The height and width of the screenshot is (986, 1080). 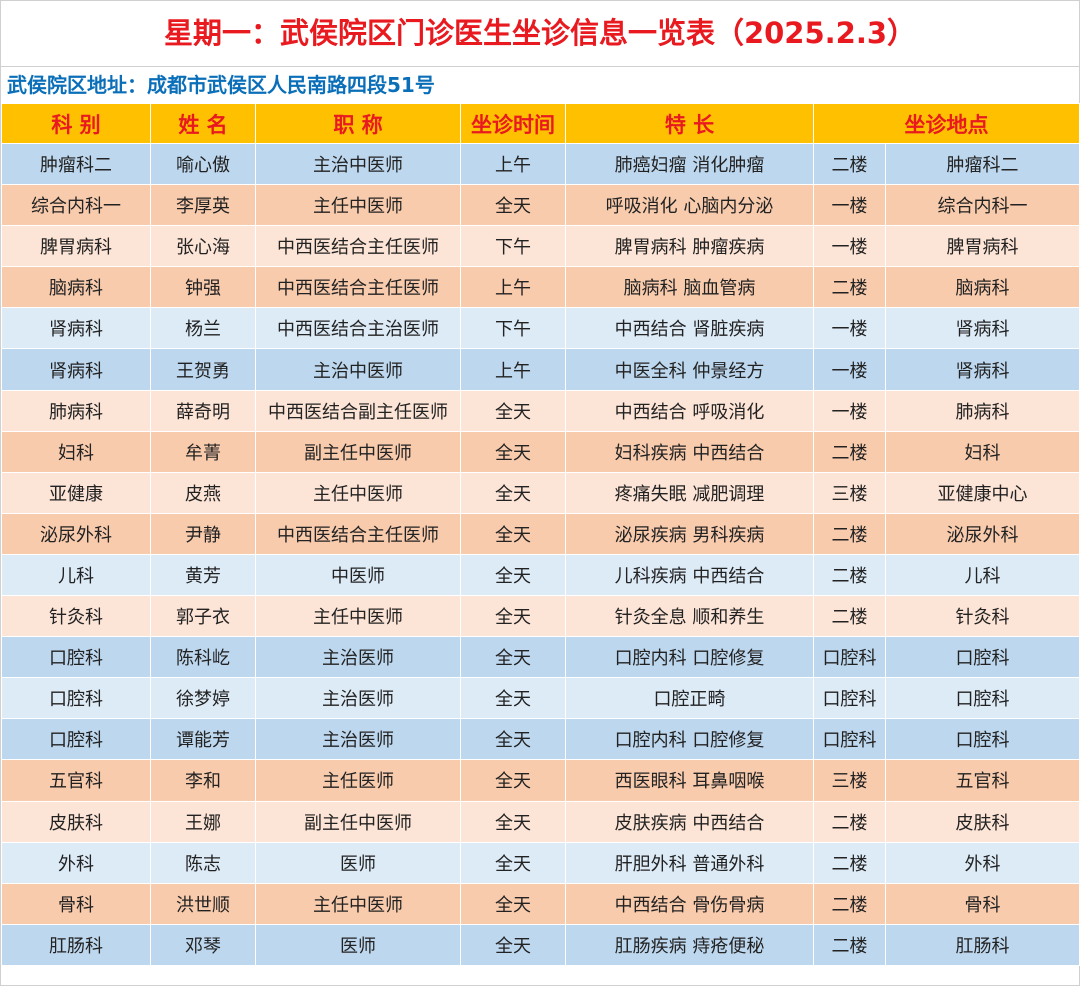 What do you see at coordinates (203, 862) in the screenshot?
I see `table-cell: 陈志` at bounding box center [203, 862].